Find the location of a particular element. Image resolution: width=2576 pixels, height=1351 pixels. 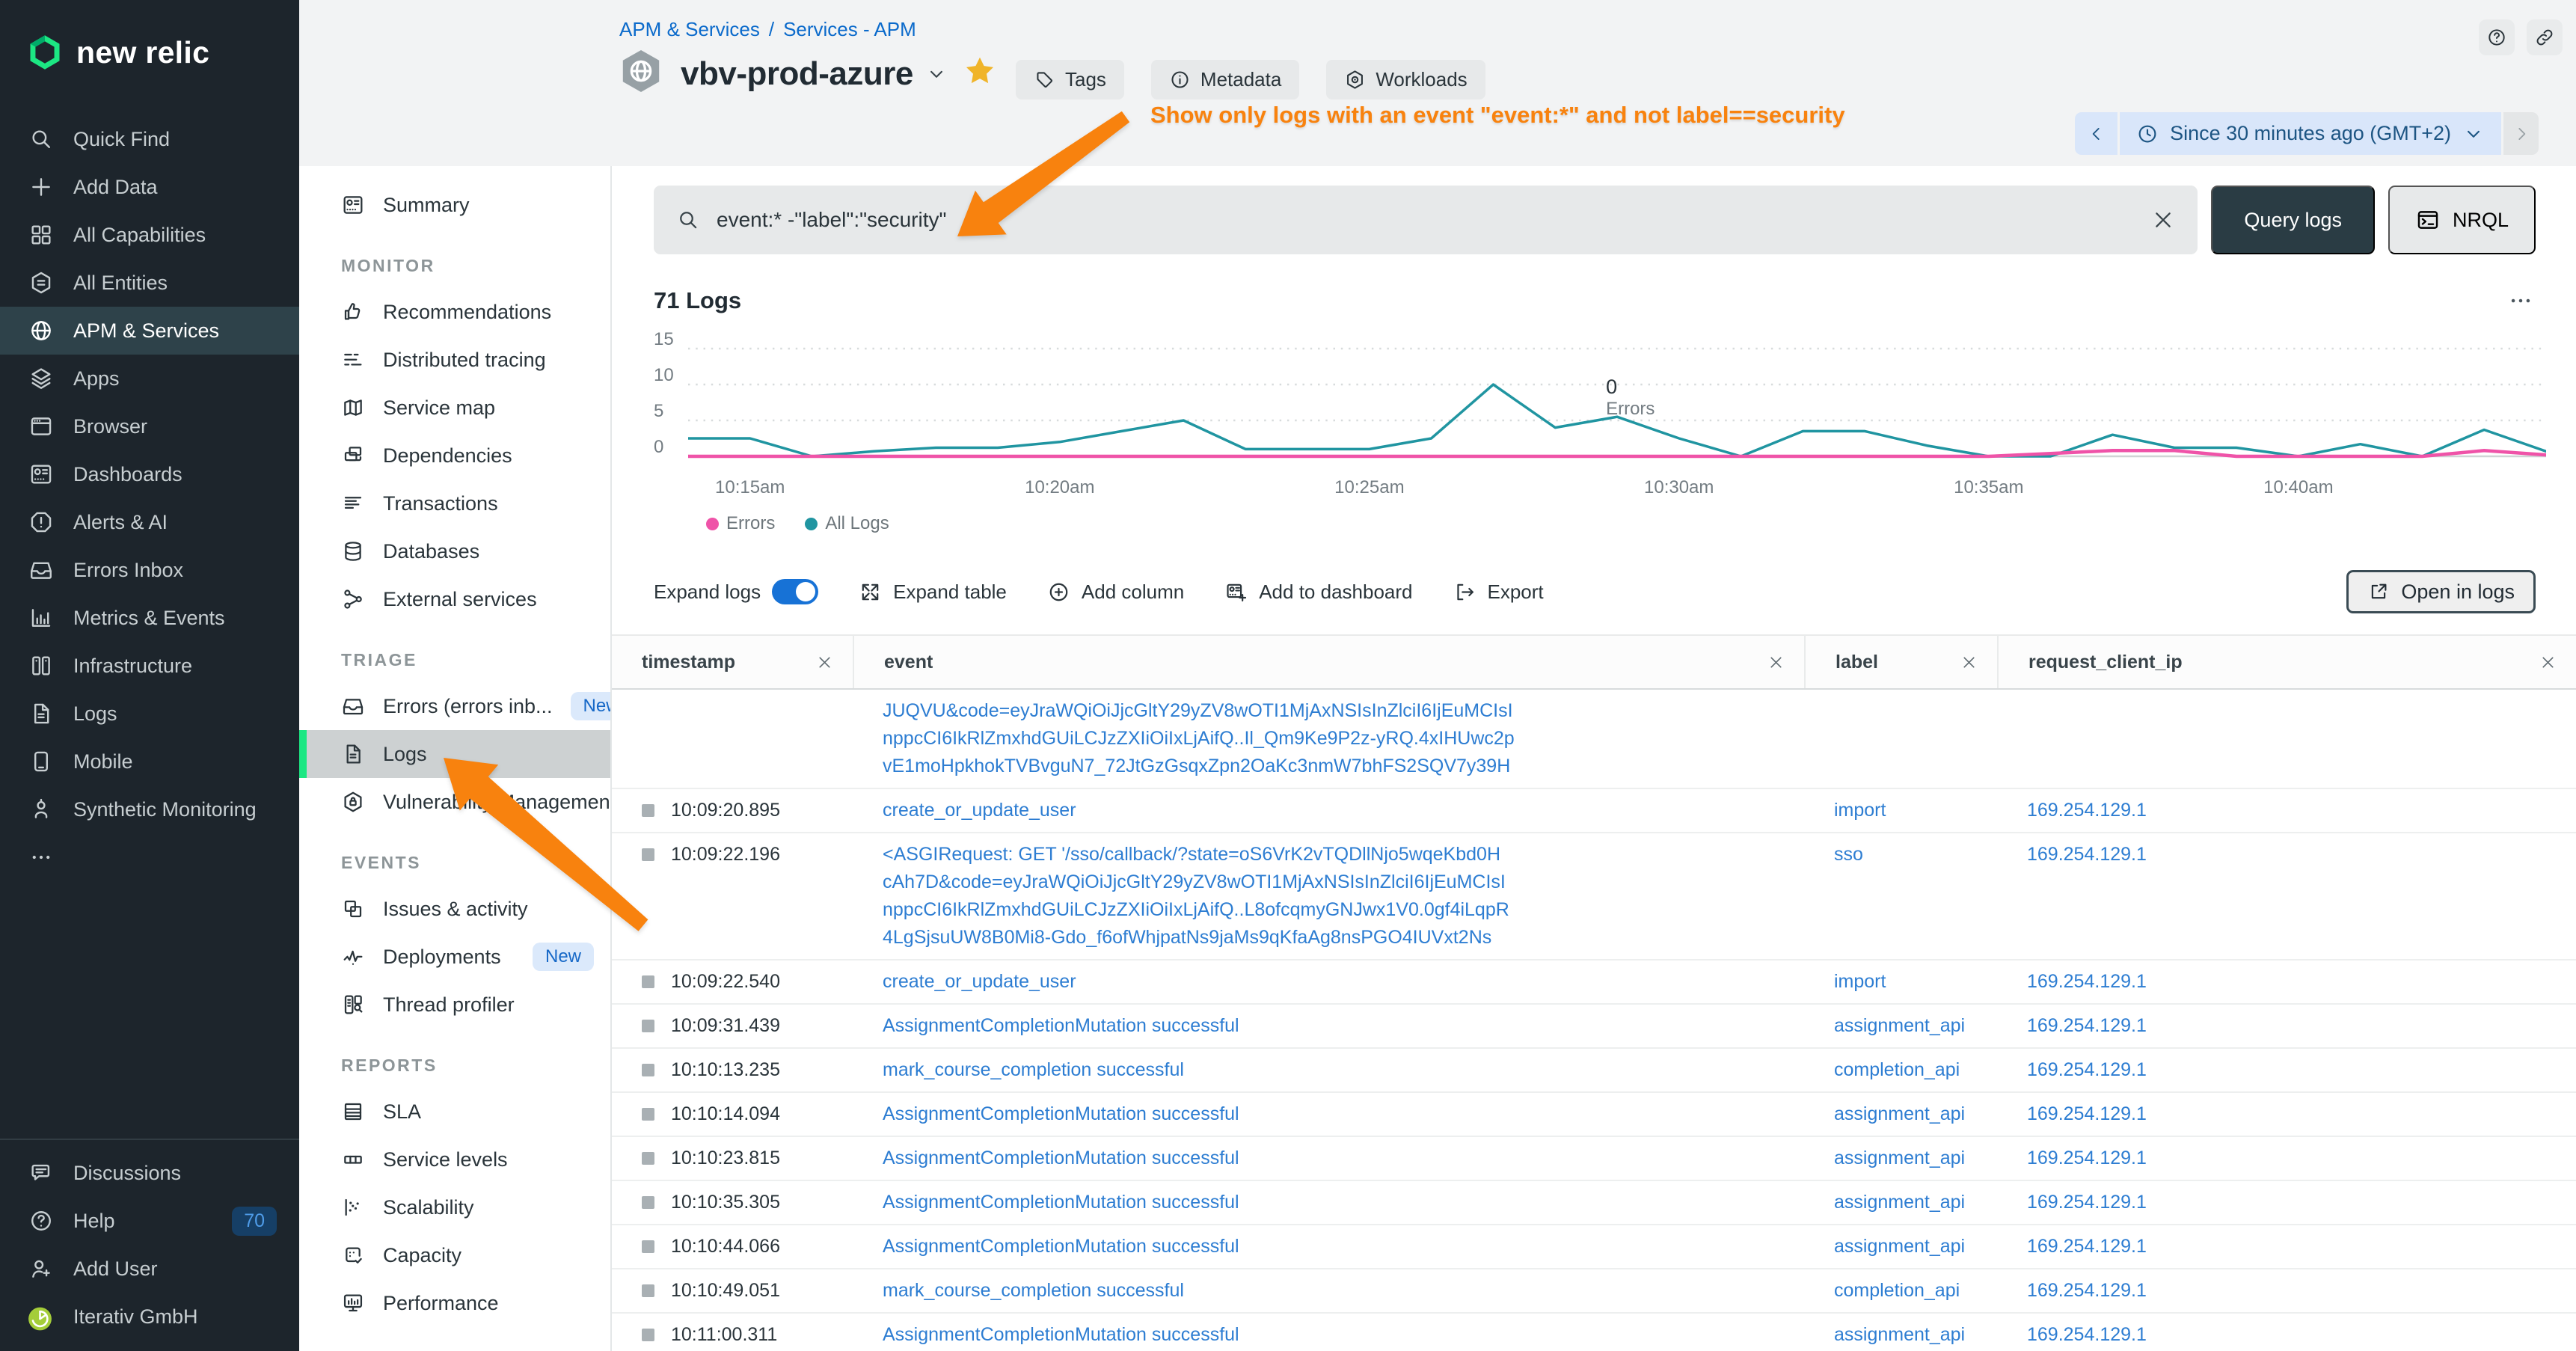

time-forward-button is located at coordinates (2521, 133).